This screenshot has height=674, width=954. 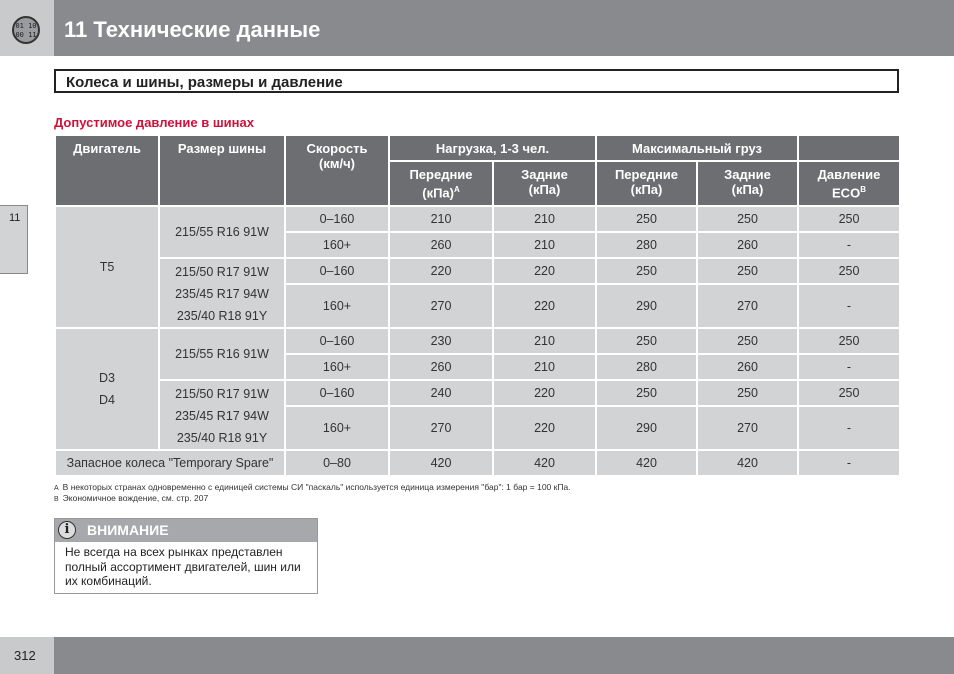 I want to click on header-empty, so click(x=849, y=148).